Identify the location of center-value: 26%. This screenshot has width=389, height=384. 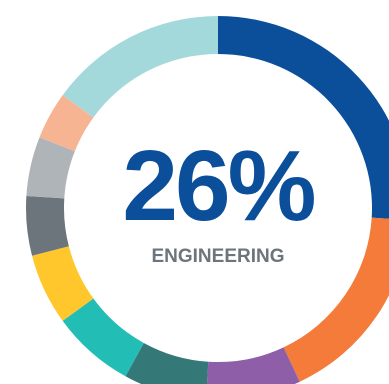
(218, 186).